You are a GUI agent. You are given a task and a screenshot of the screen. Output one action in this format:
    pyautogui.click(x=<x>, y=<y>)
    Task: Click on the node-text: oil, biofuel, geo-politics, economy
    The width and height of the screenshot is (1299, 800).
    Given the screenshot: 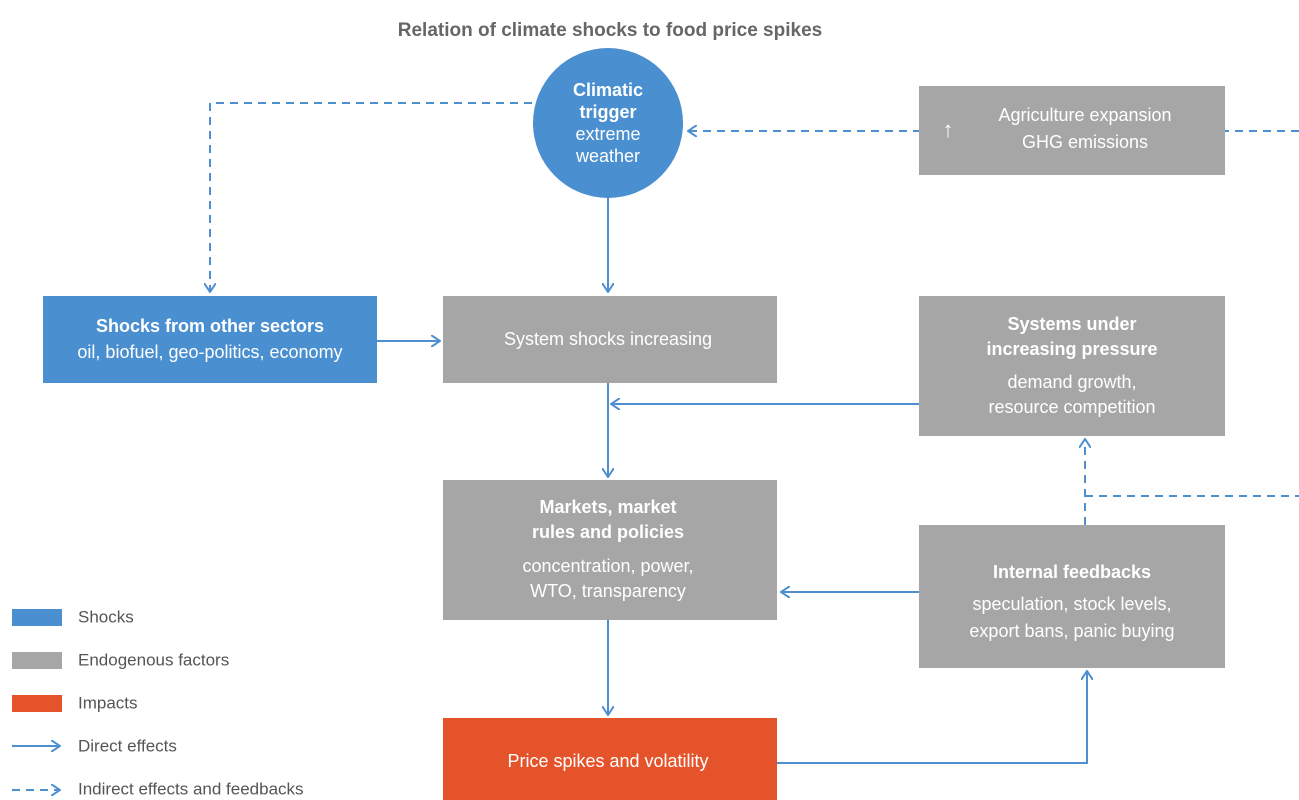 What is the action you would take?
    pyautogui.click(x=209, y=352)
    